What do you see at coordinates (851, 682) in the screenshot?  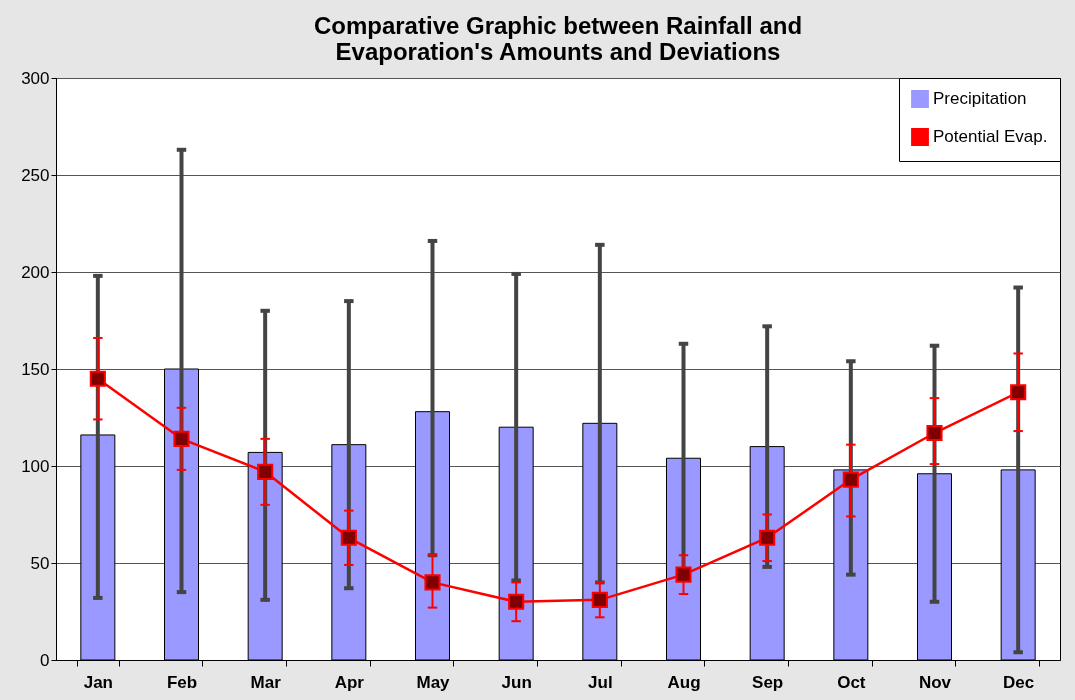 I see `x-tick-label: Oct` at bounding box center [851, 682].